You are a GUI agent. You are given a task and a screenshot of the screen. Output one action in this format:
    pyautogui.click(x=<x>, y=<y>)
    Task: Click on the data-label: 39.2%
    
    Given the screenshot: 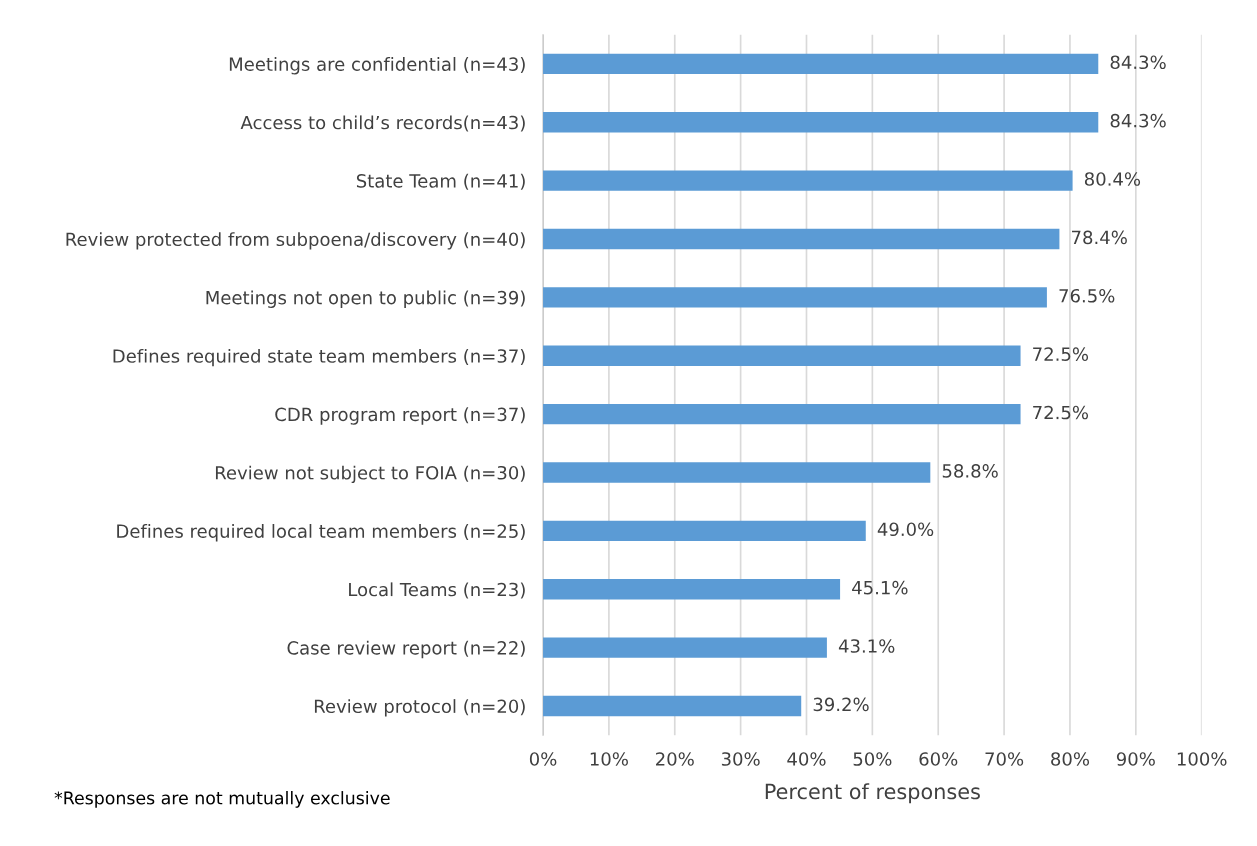 What is the action you would take?
    pyautogui.click(x=841, y=704)
    